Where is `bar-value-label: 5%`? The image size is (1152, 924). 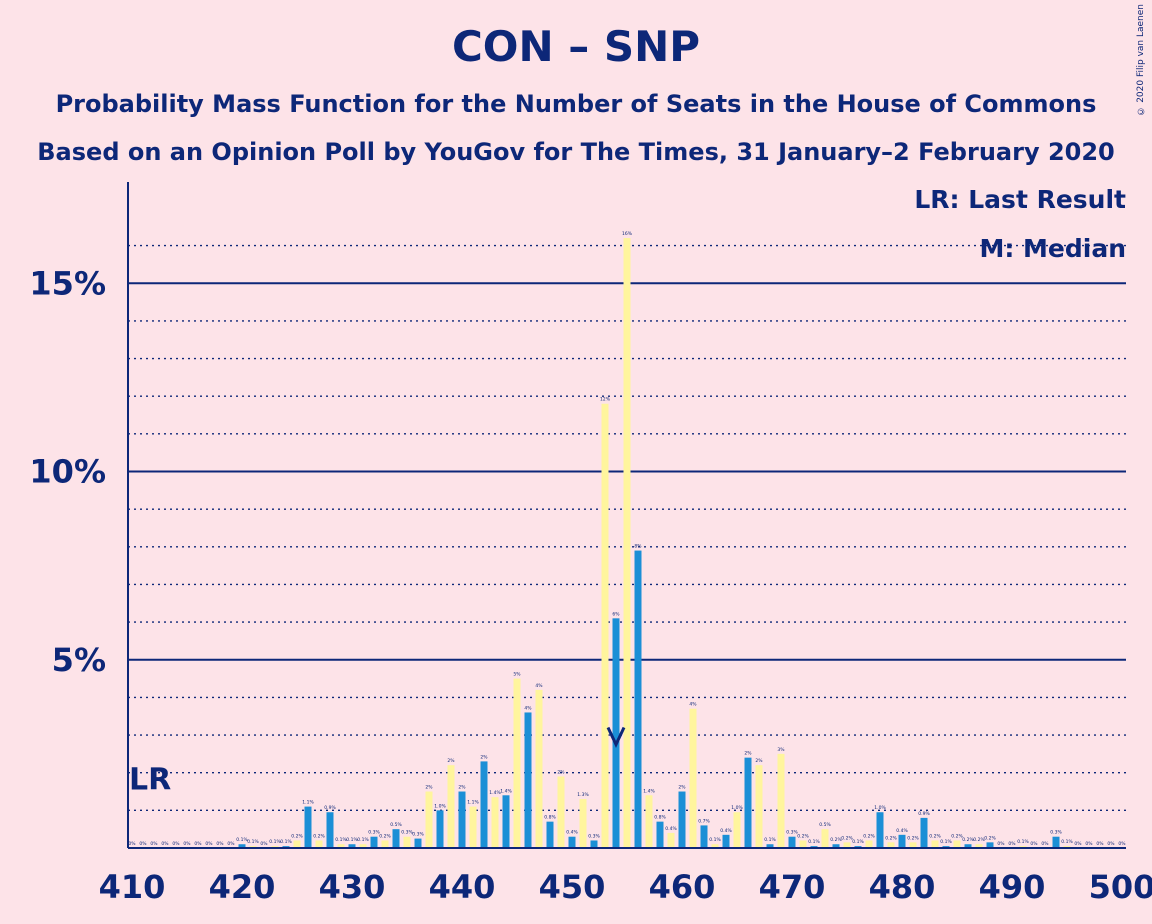
bar-value-label: 5% is located at coordinates (517, 675).